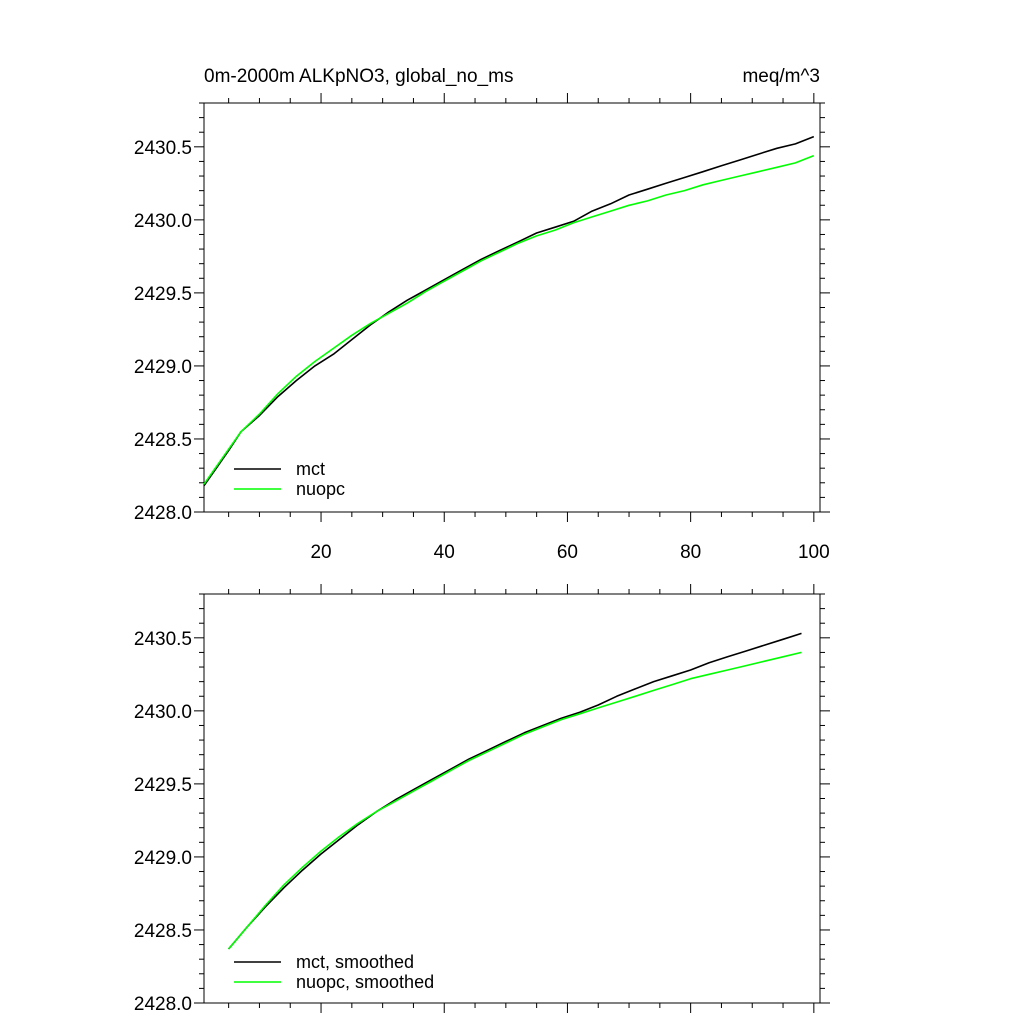 This screenshot has height=1024, width=1024. What do you see at coordinates (320, 552) in the screenshot?
I see `x-tick-label: 20` at bounding box center [320, 552].